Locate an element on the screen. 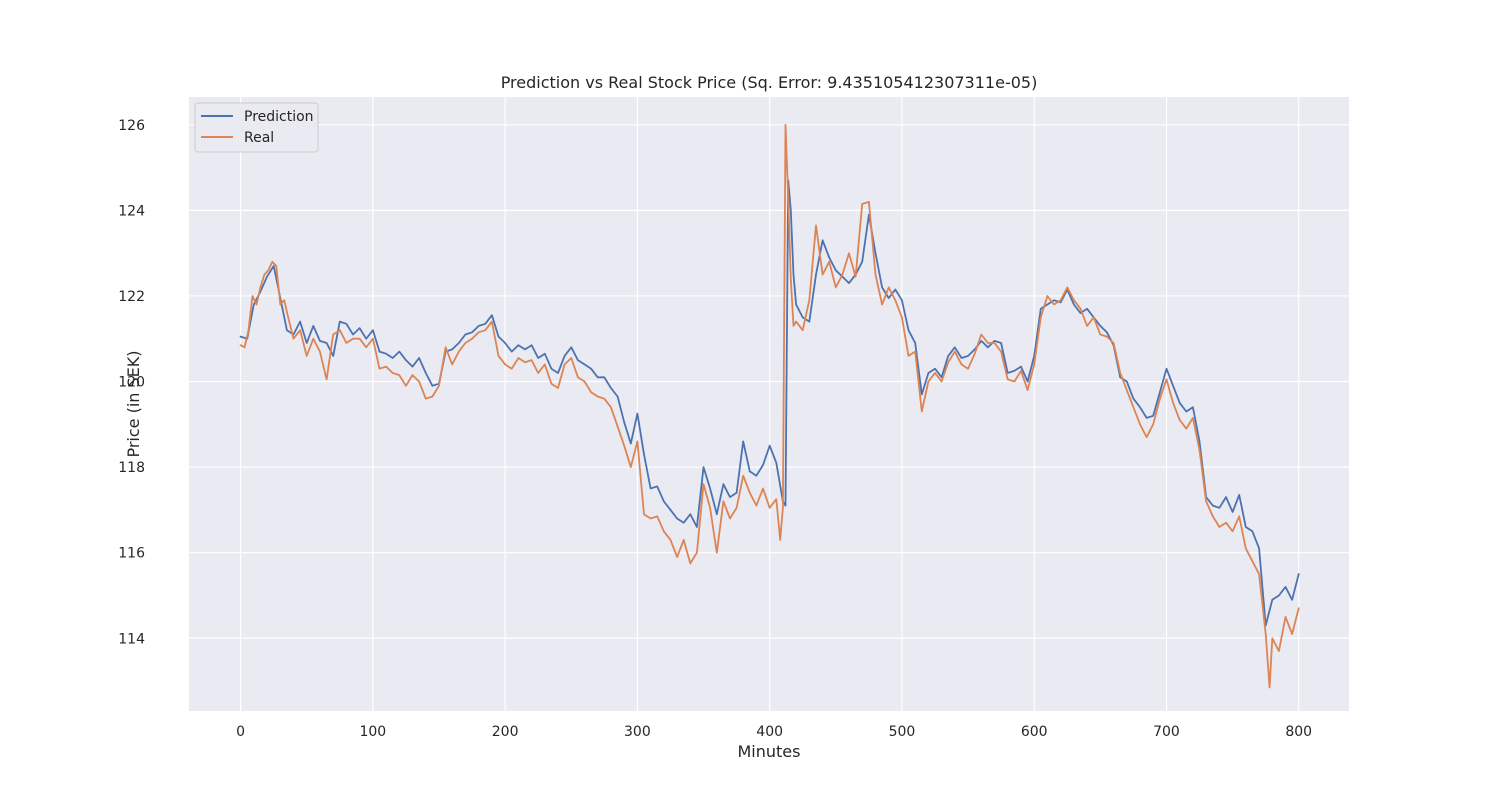  legend: Prediction Real is located at coordinates (256, 127).